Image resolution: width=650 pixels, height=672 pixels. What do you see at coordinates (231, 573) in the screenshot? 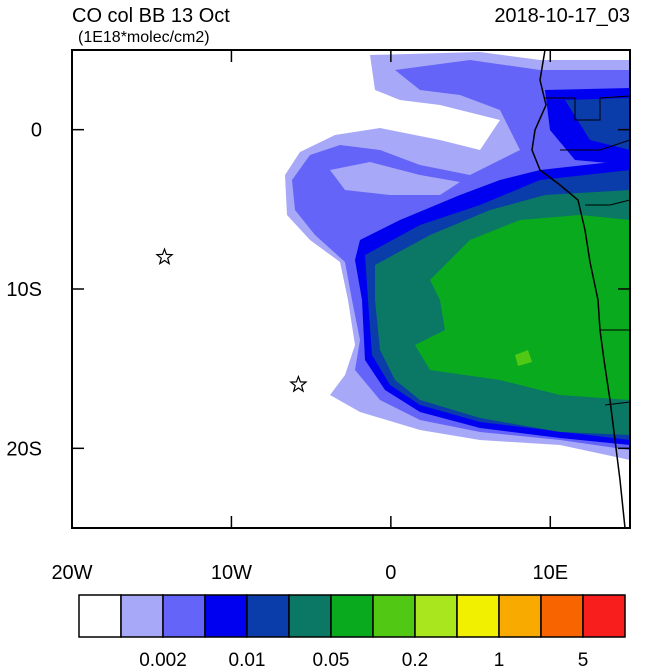
I see `x-tick-label: 10W` at bounding box center [231, 573].